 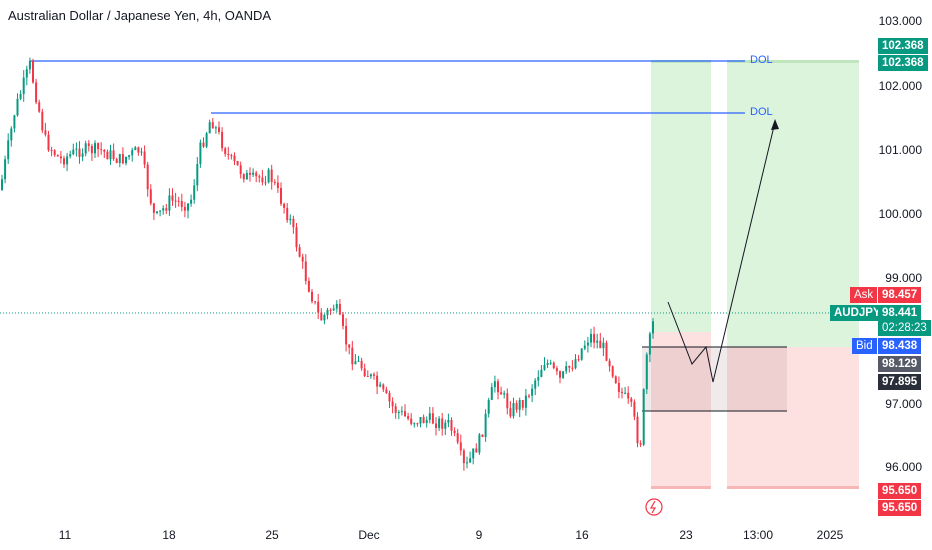 I want to click on ask-price-tag: 98.457, so click(x=900, y=295).